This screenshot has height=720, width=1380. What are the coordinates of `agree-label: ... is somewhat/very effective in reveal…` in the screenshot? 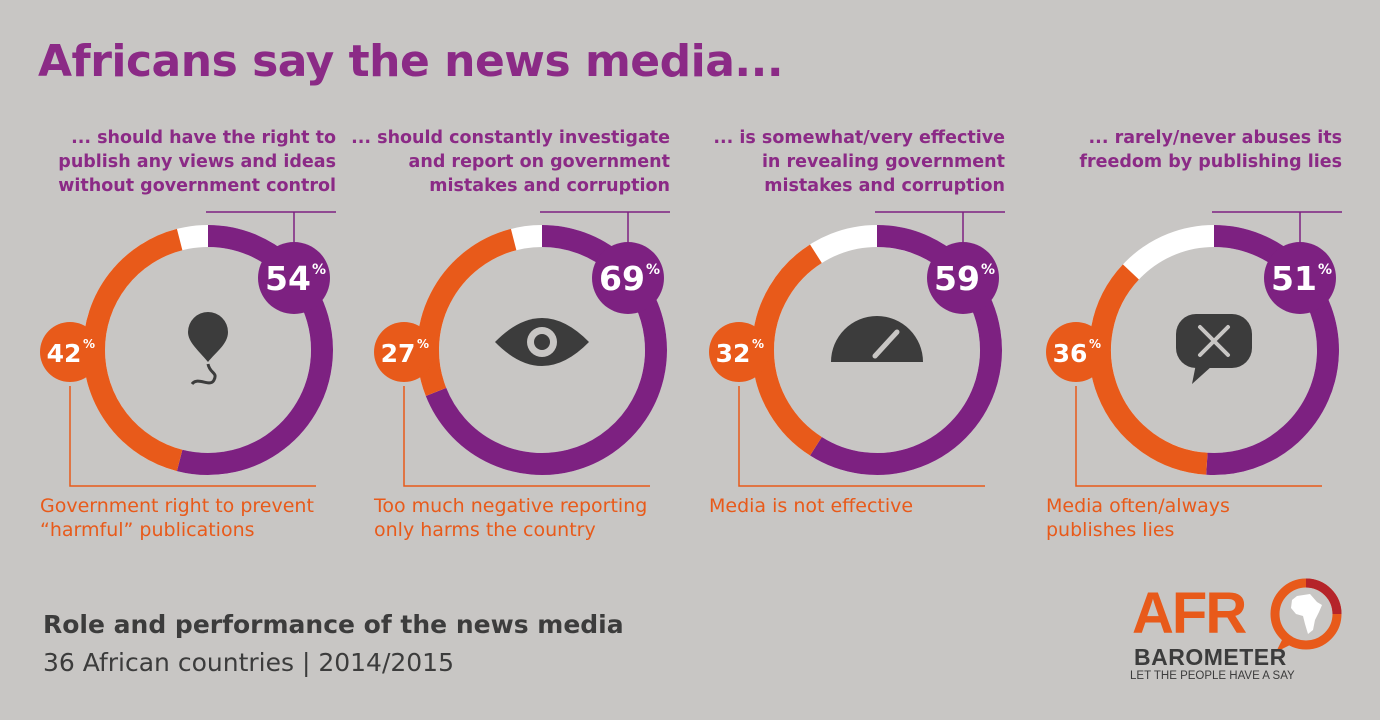 It's located at (859, 162).